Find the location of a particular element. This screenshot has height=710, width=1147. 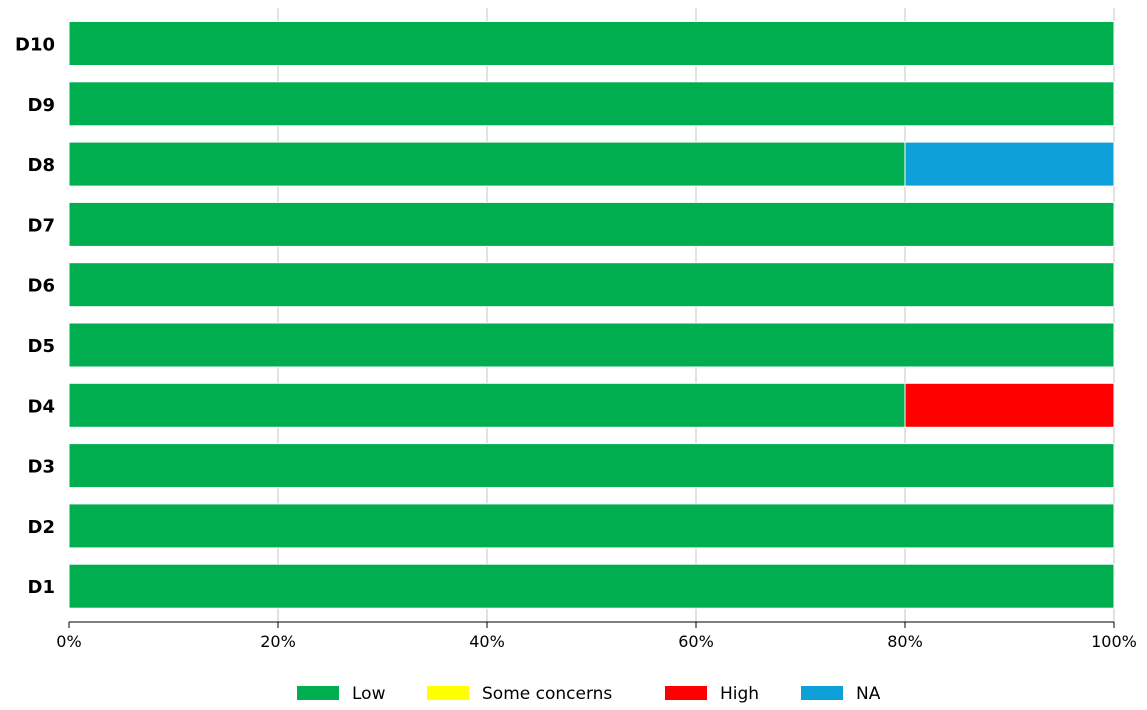

y-category-label: D3 is located at coordinates (41, 467).